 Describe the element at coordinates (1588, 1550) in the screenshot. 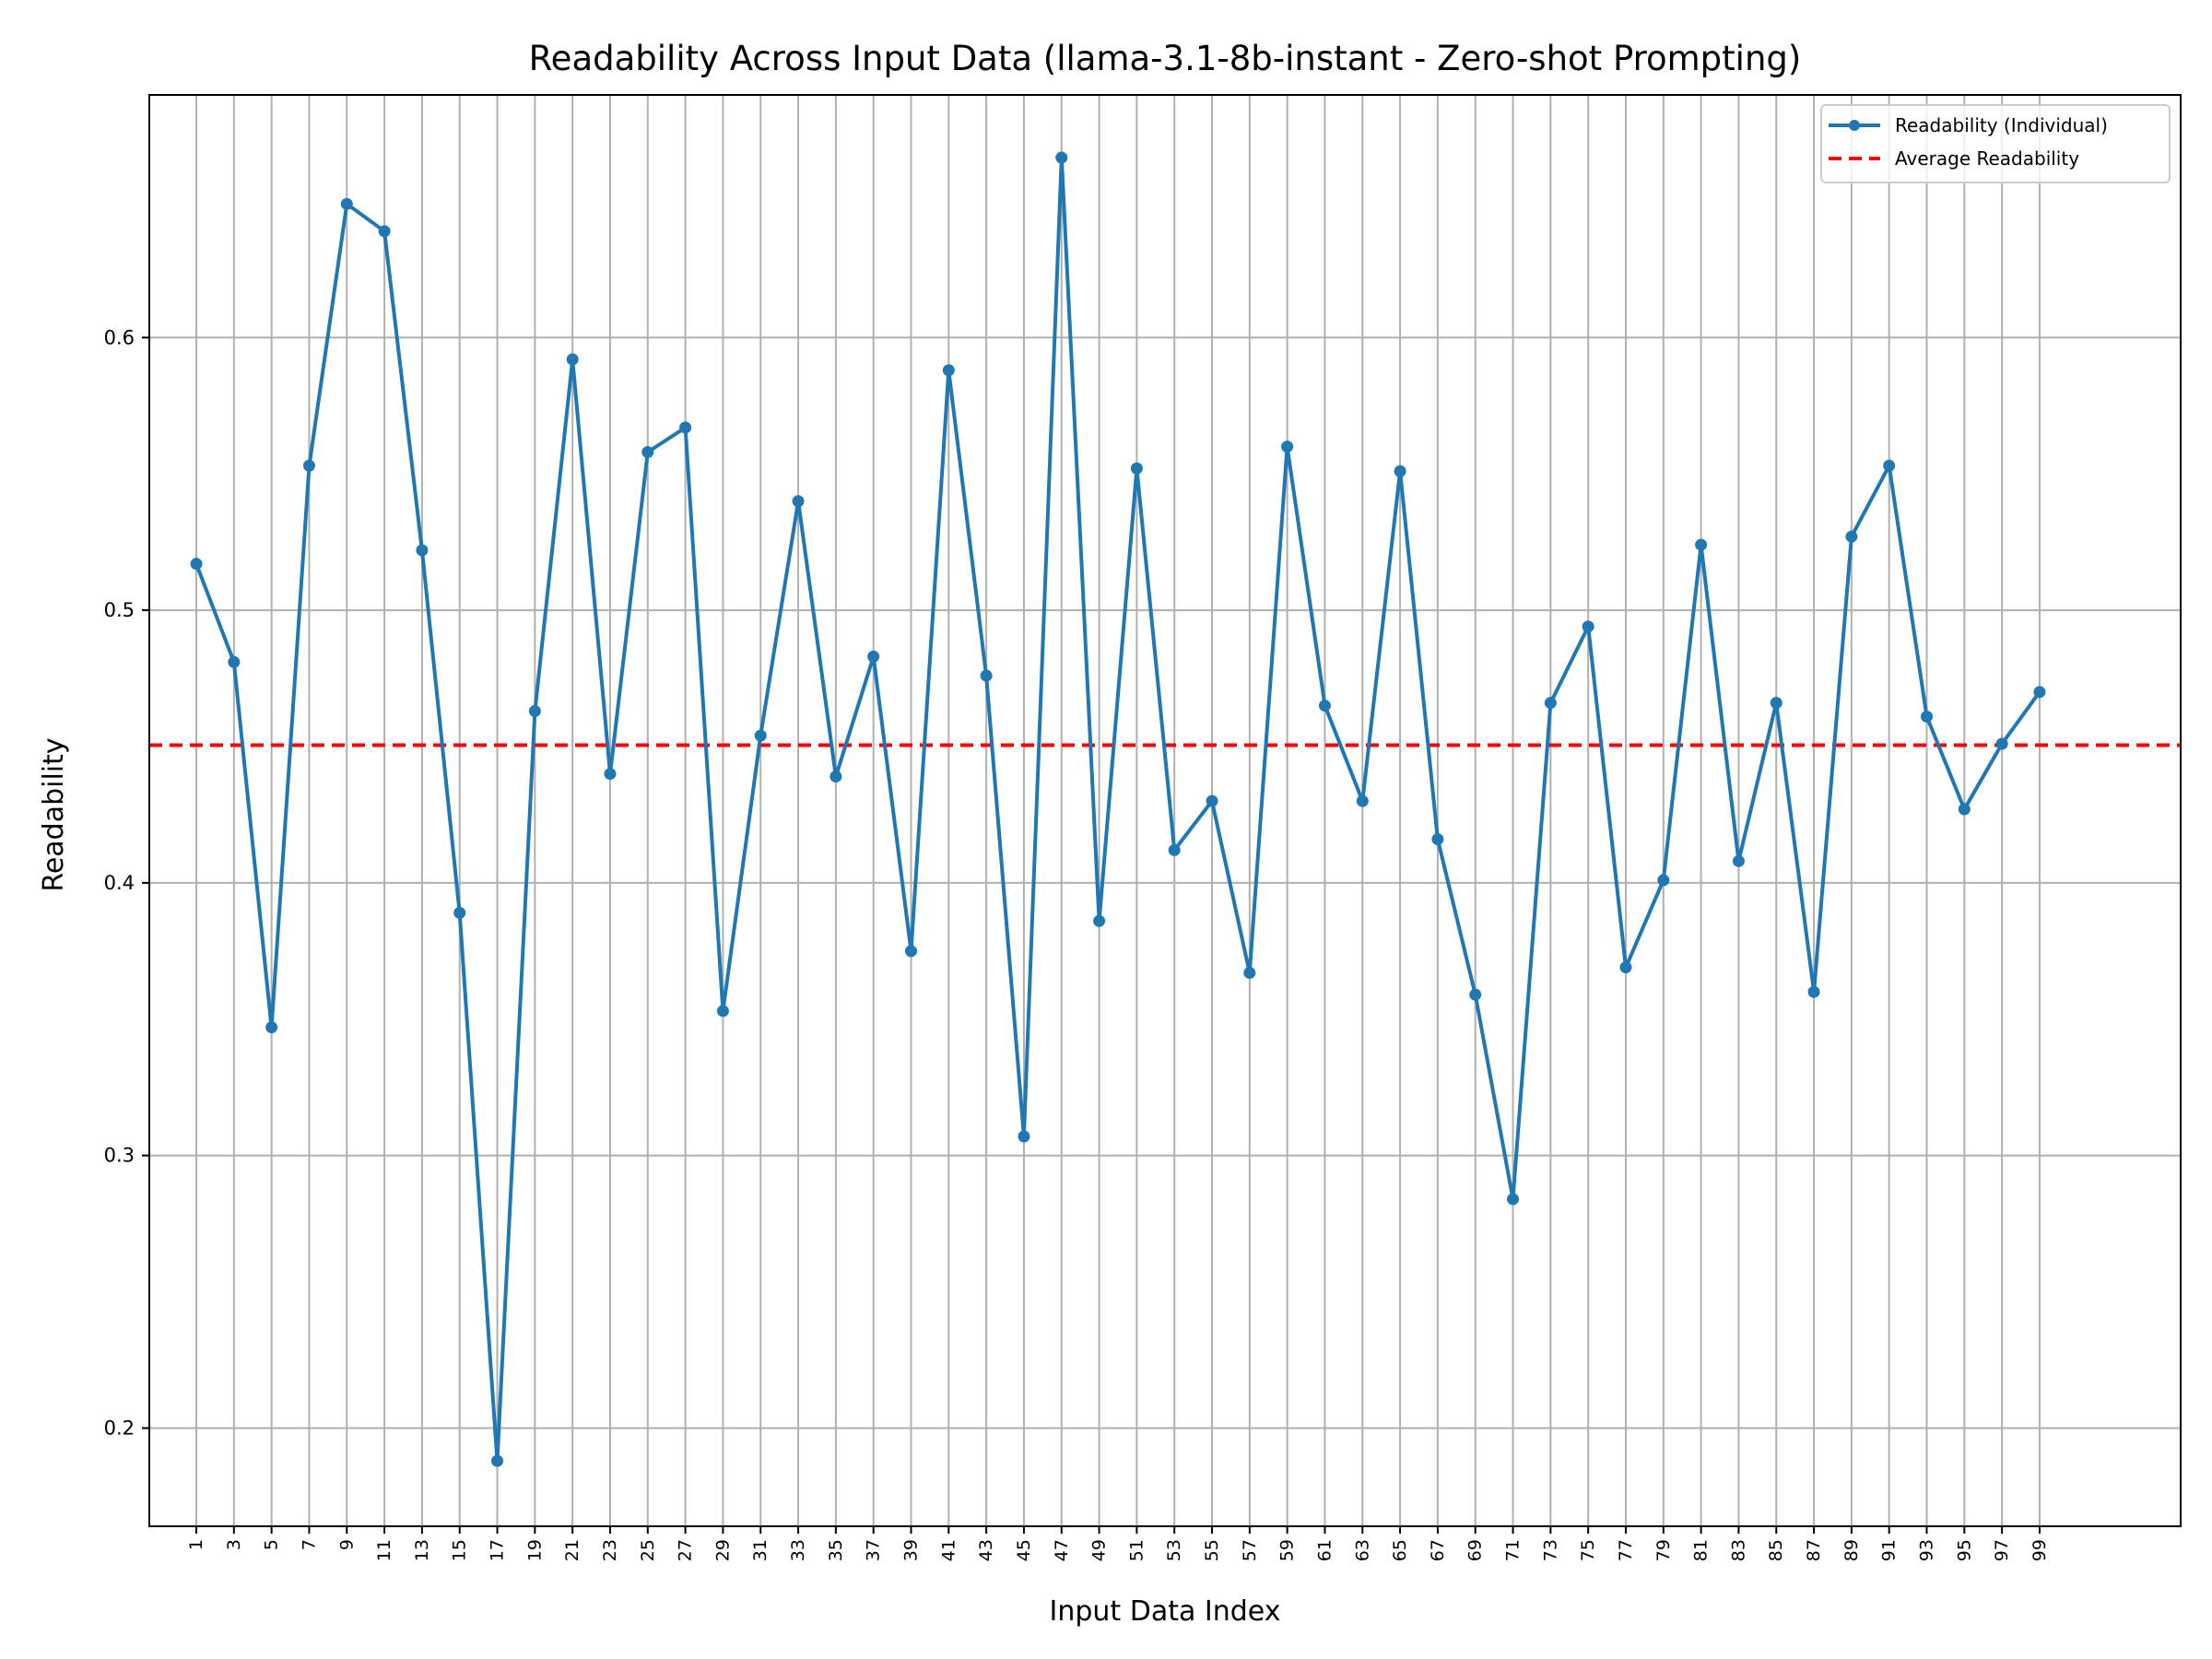

I see `x-tick-label: 75` at that location.